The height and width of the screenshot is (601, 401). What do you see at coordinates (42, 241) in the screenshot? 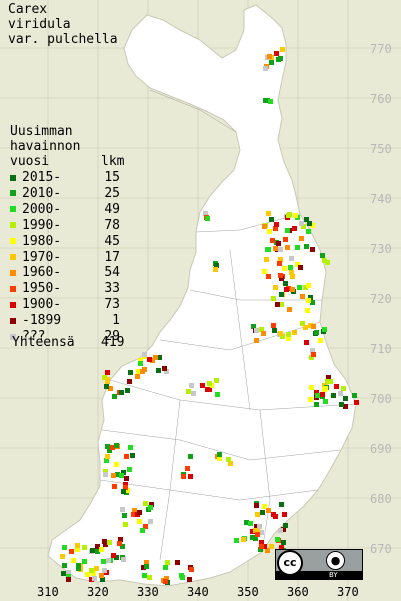
I see `legend-range: 1980-` at bounding box center [42, 241].